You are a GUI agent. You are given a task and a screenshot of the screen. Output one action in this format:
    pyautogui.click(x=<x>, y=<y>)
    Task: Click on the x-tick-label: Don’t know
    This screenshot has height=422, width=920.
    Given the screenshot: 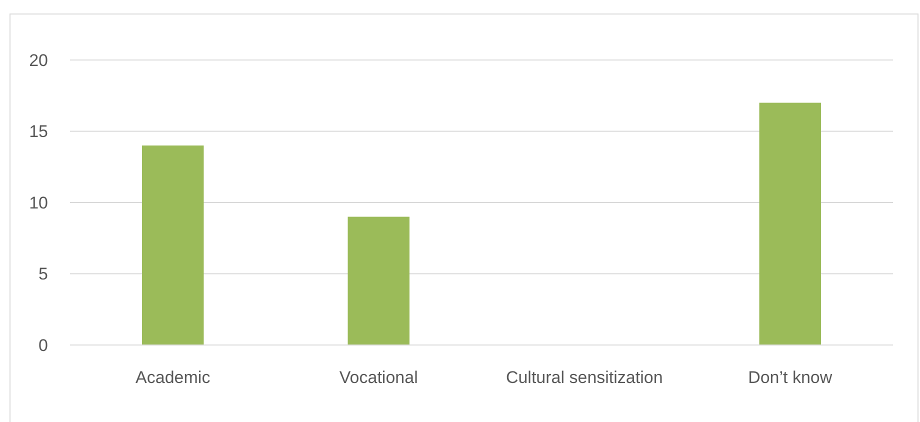 What is the action you would take?
    pyautogui.click(x=790, y=377)
    